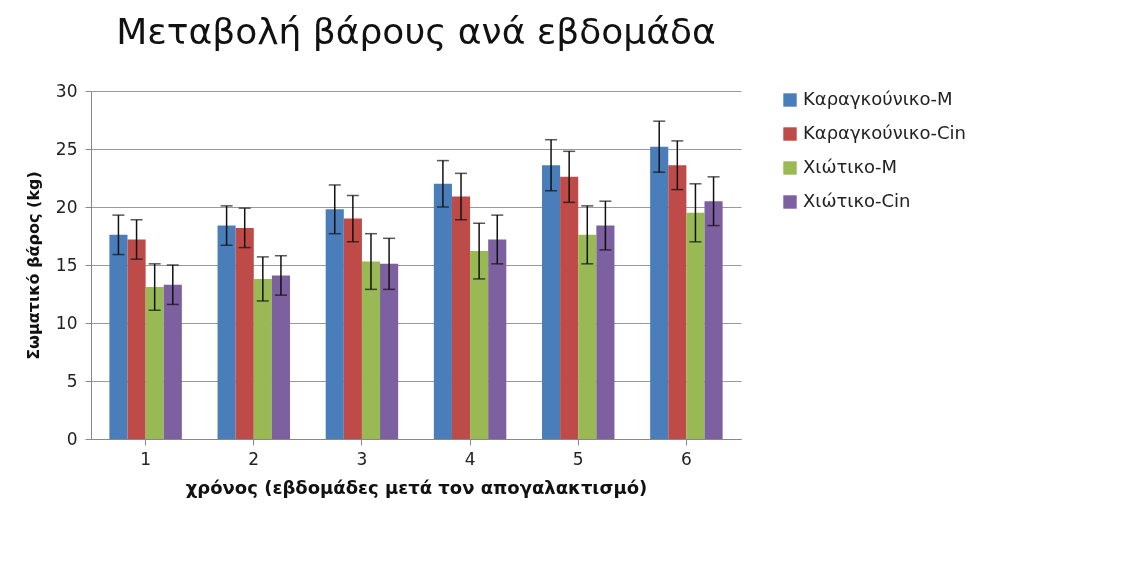  Describe the element at coordinates (850, 166) in the screenshot. I see `legend-label: Χιώτικο-M` at that location.